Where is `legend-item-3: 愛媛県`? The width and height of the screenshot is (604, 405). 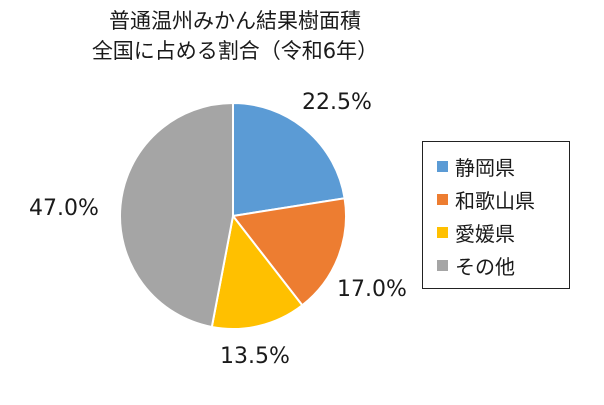
legend-item-3: 愛媛県 is located at coordinates (503, 232).